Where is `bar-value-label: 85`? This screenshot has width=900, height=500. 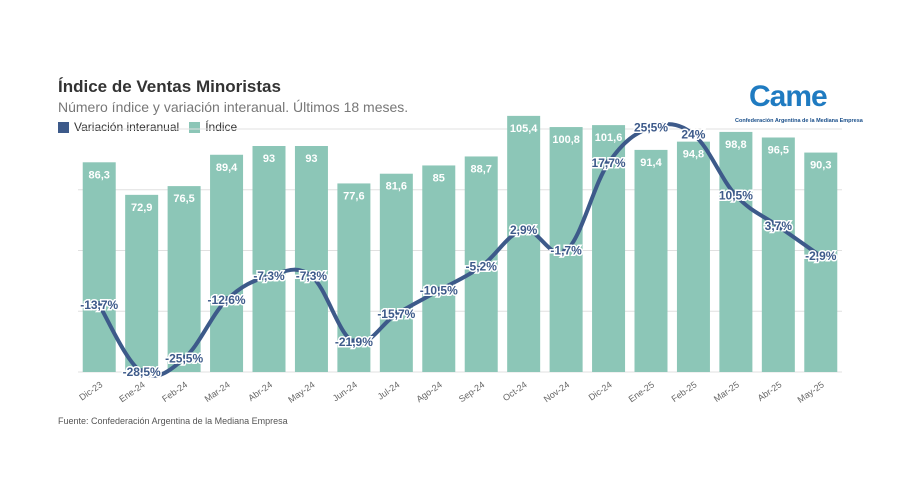 bar-value-label: 85 is located at coordinates (439, 178).